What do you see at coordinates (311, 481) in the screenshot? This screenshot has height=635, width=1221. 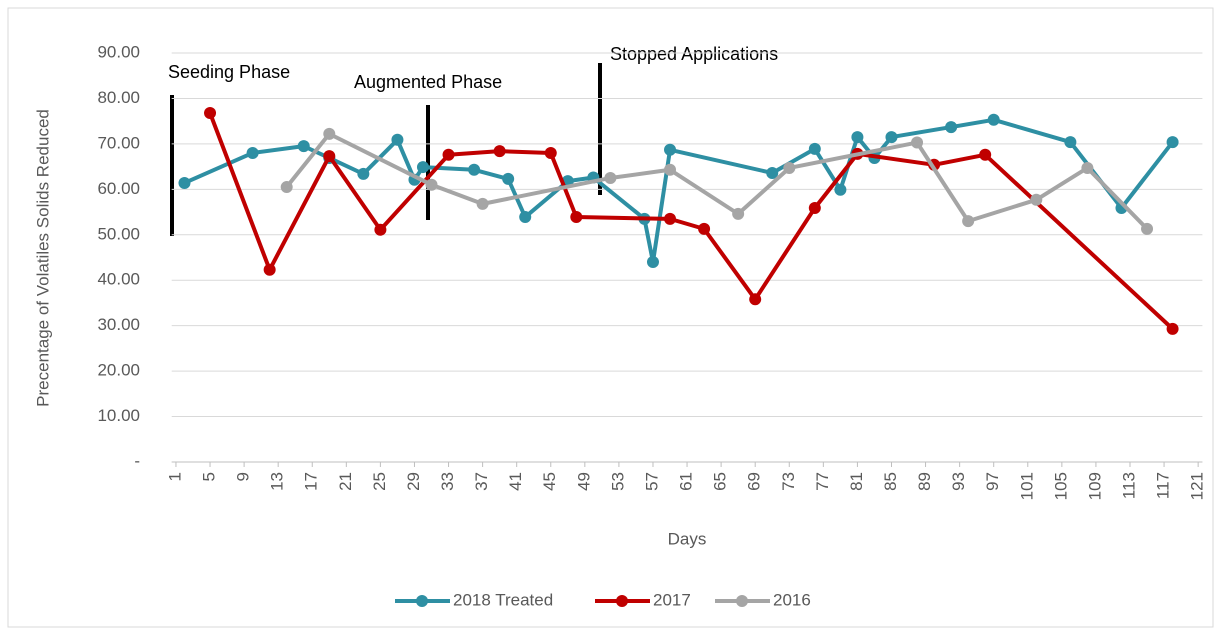 I see `x-tick-label: 17` at bounding box center [311, 481].